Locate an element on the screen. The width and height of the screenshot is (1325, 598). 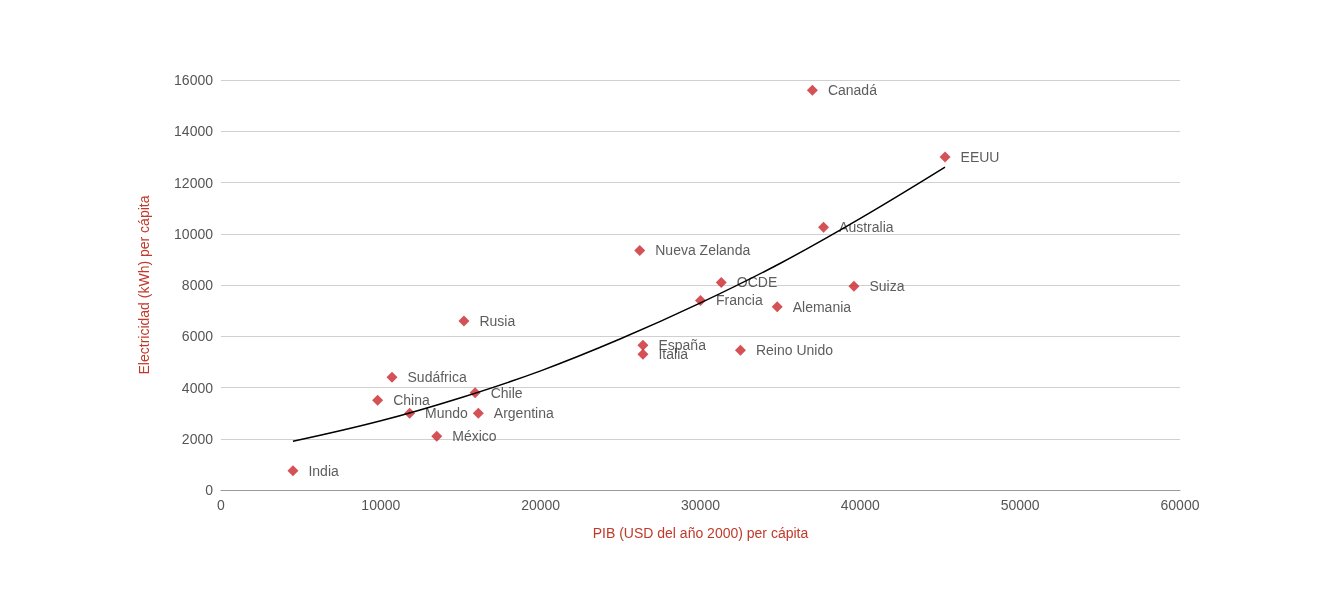
data-label: Nueva Zelanda is located at coordinates (703, 250).